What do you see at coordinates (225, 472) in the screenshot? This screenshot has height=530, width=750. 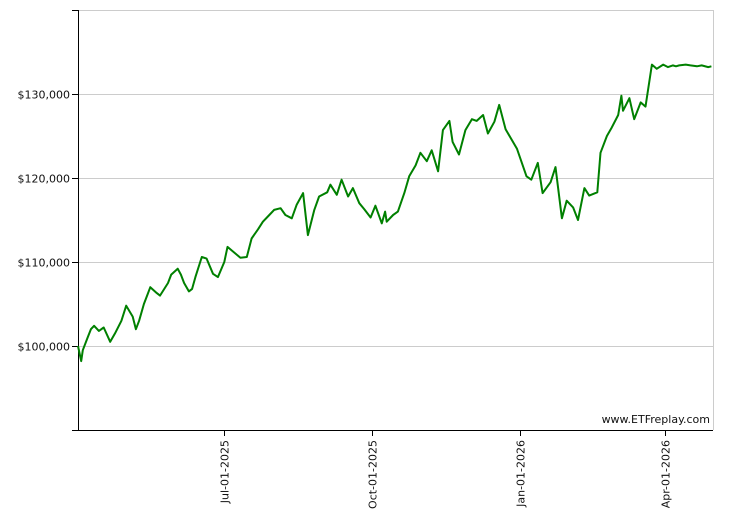 I see `x-tick-label: Jul-01-2025` at bounding box center [225, 472].